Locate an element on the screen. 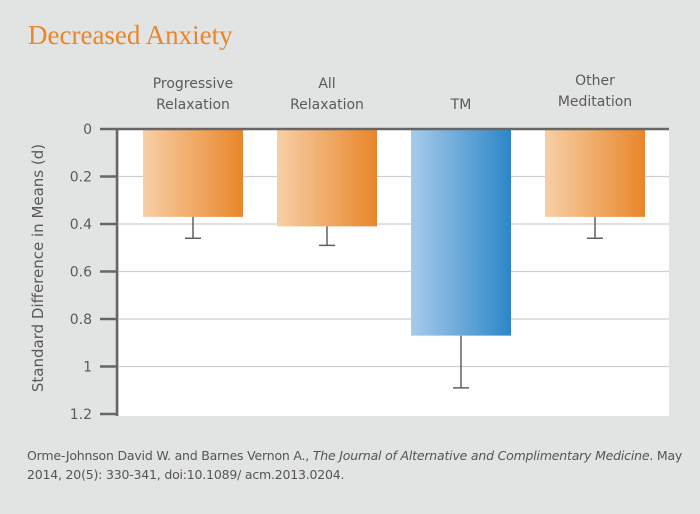 The image size is (700, 514). category-label: Progressive Relaxation is located at coordinates (193, 94).